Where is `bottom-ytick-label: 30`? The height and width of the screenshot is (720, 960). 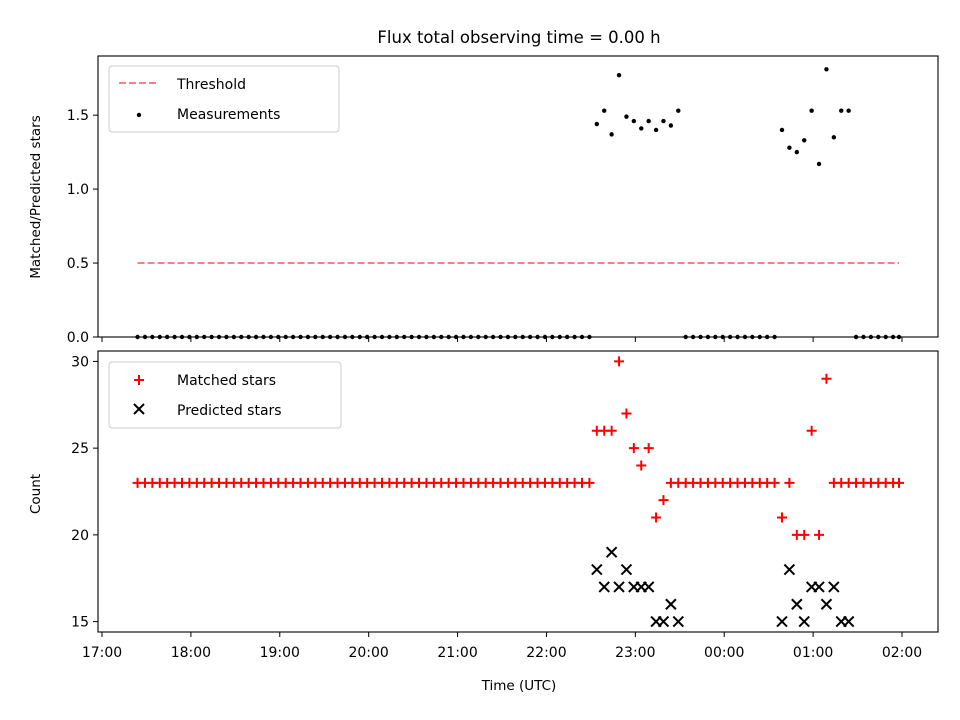 bottom-ytick-label: 30 is located at coordinates (80, 362).